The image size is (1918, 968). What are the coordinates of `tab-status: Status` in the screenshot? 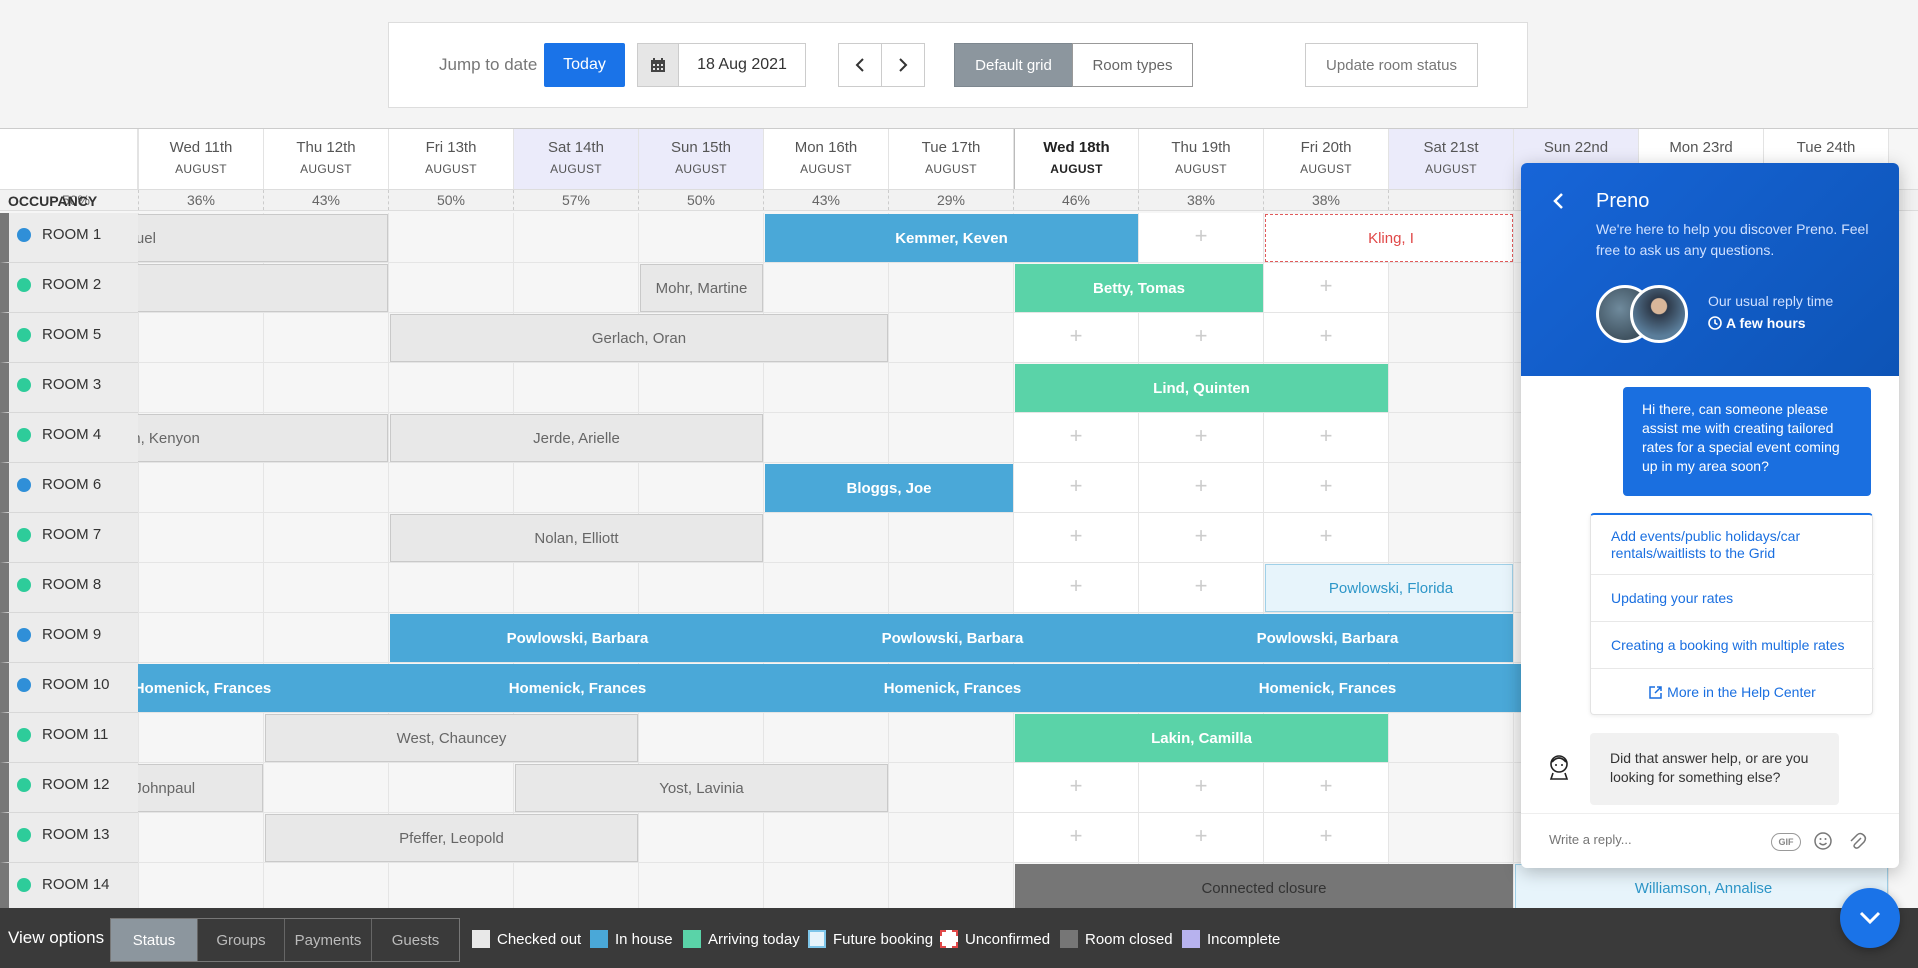 It's located at (154, 940).